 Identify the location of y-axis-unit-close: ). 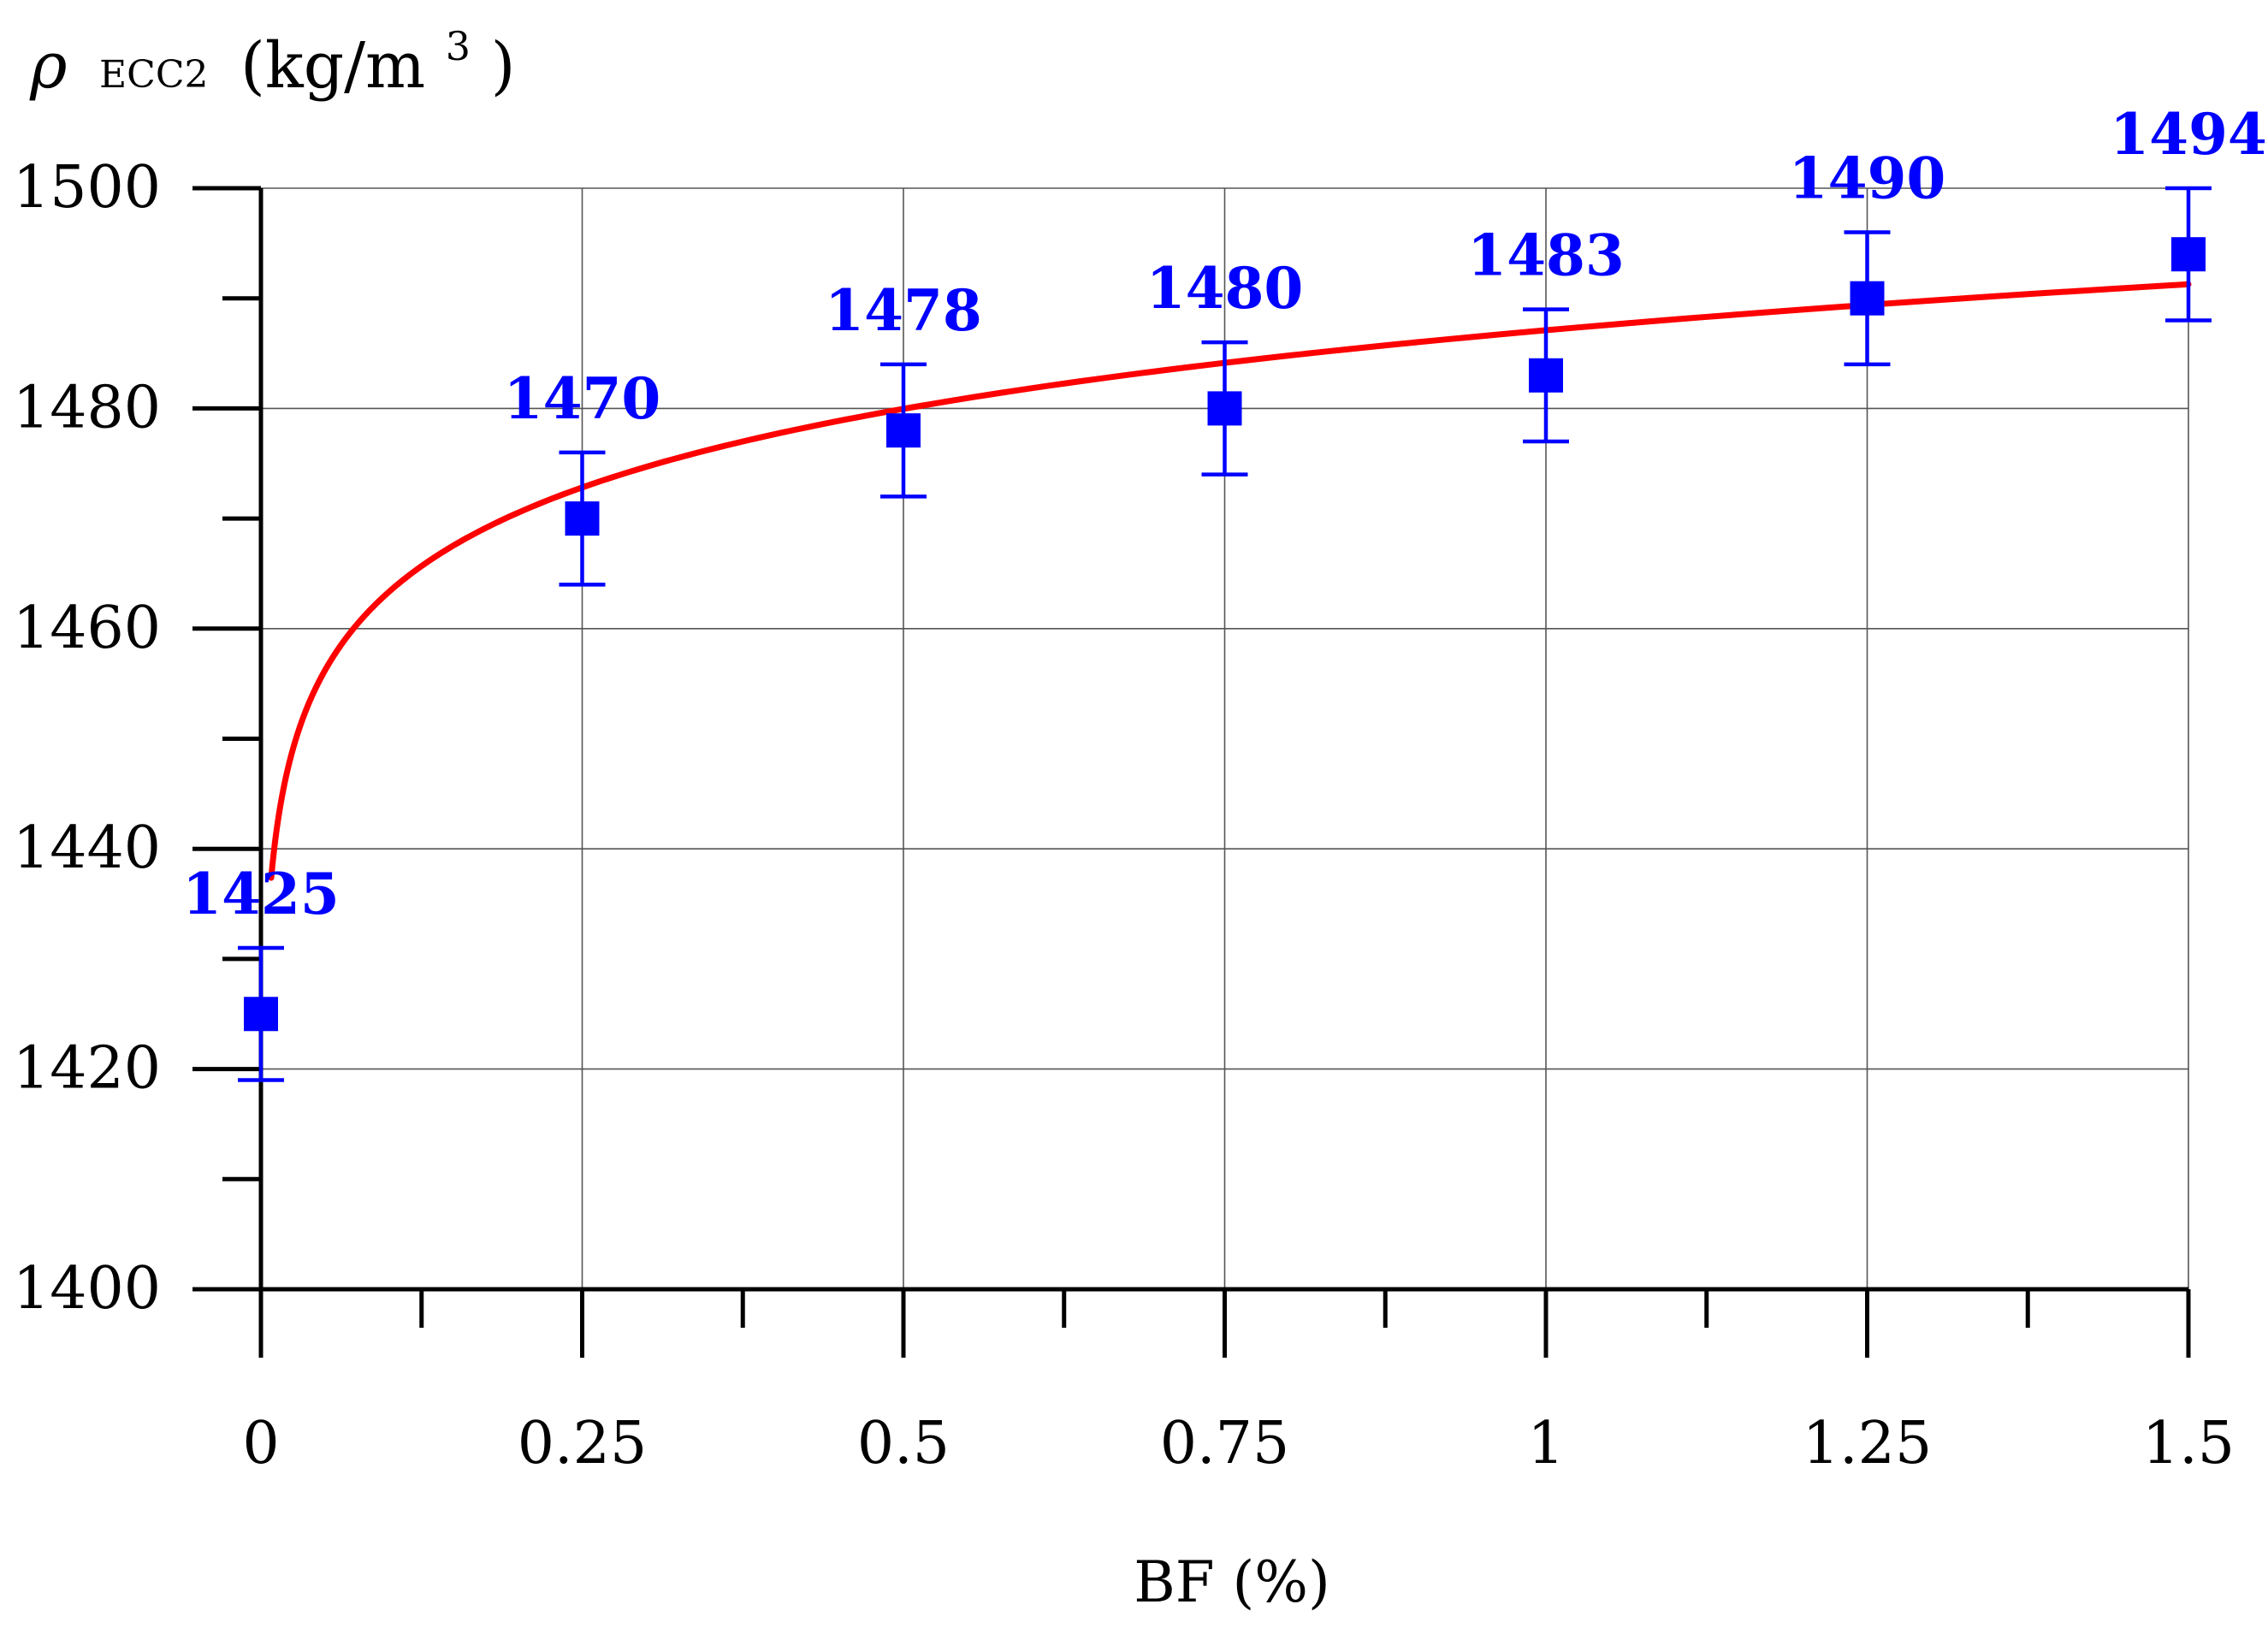
(503, 66).